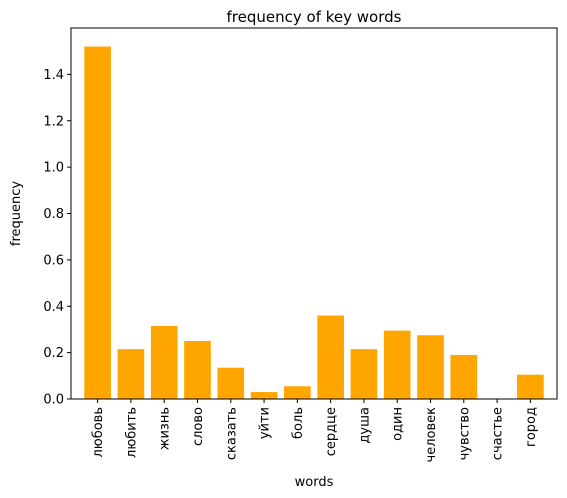 The image size is (567, 498). I want to click on y-tick-label: 0.2, so click(53, 353).